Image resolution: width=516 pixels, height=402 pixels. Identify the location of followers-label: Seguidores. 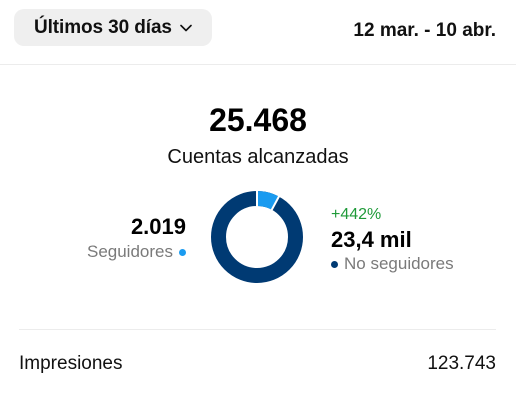
(129, 251).